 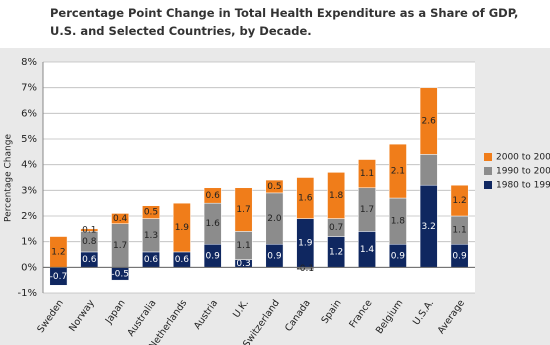 I want to click on y-tick-label: 1%, so click(x=29, y=242).